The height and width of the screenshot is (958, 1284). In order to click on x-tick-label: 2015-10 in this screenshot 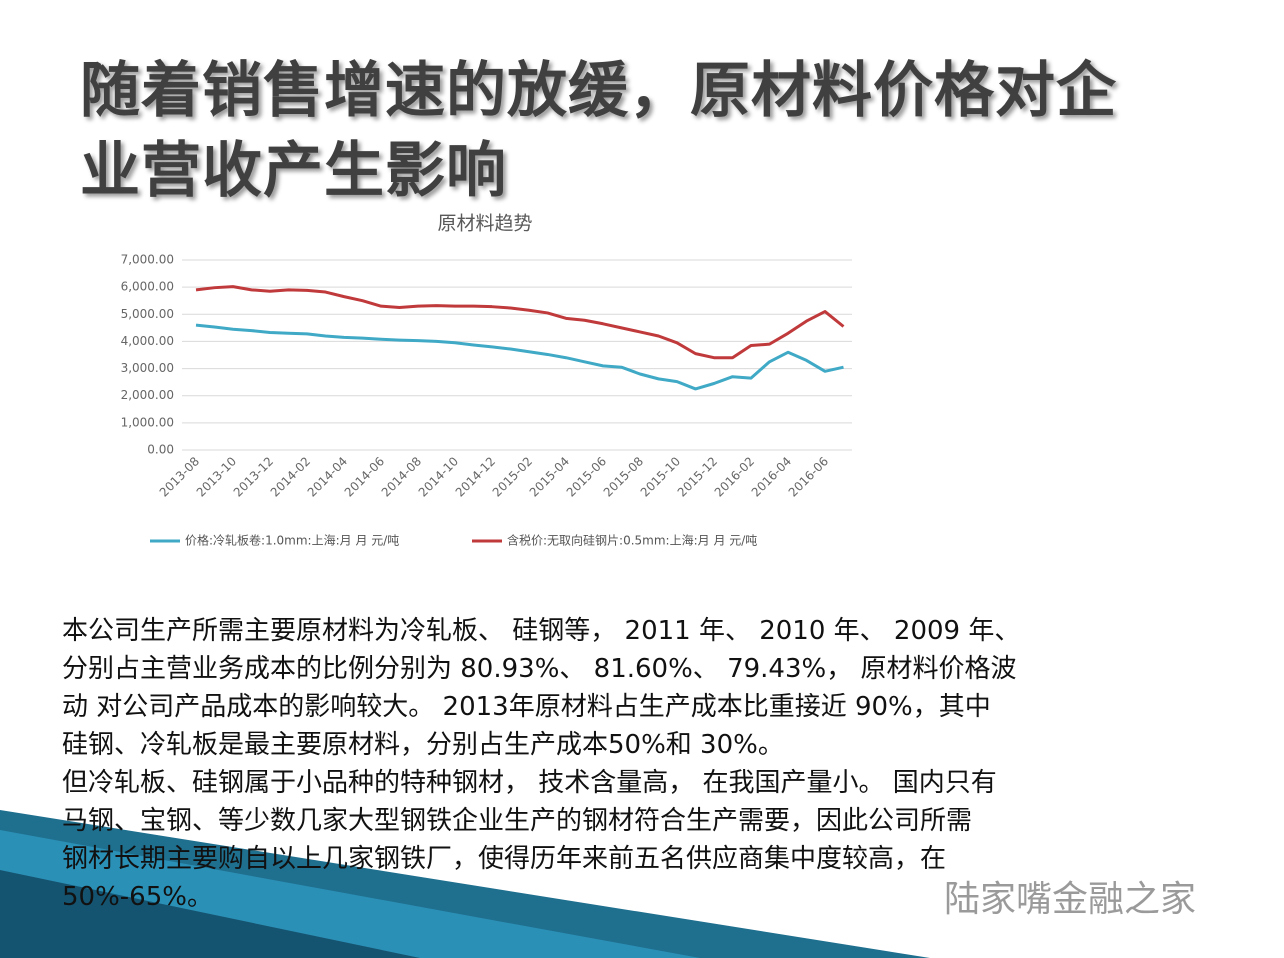, I will do `click(660, 476)`.